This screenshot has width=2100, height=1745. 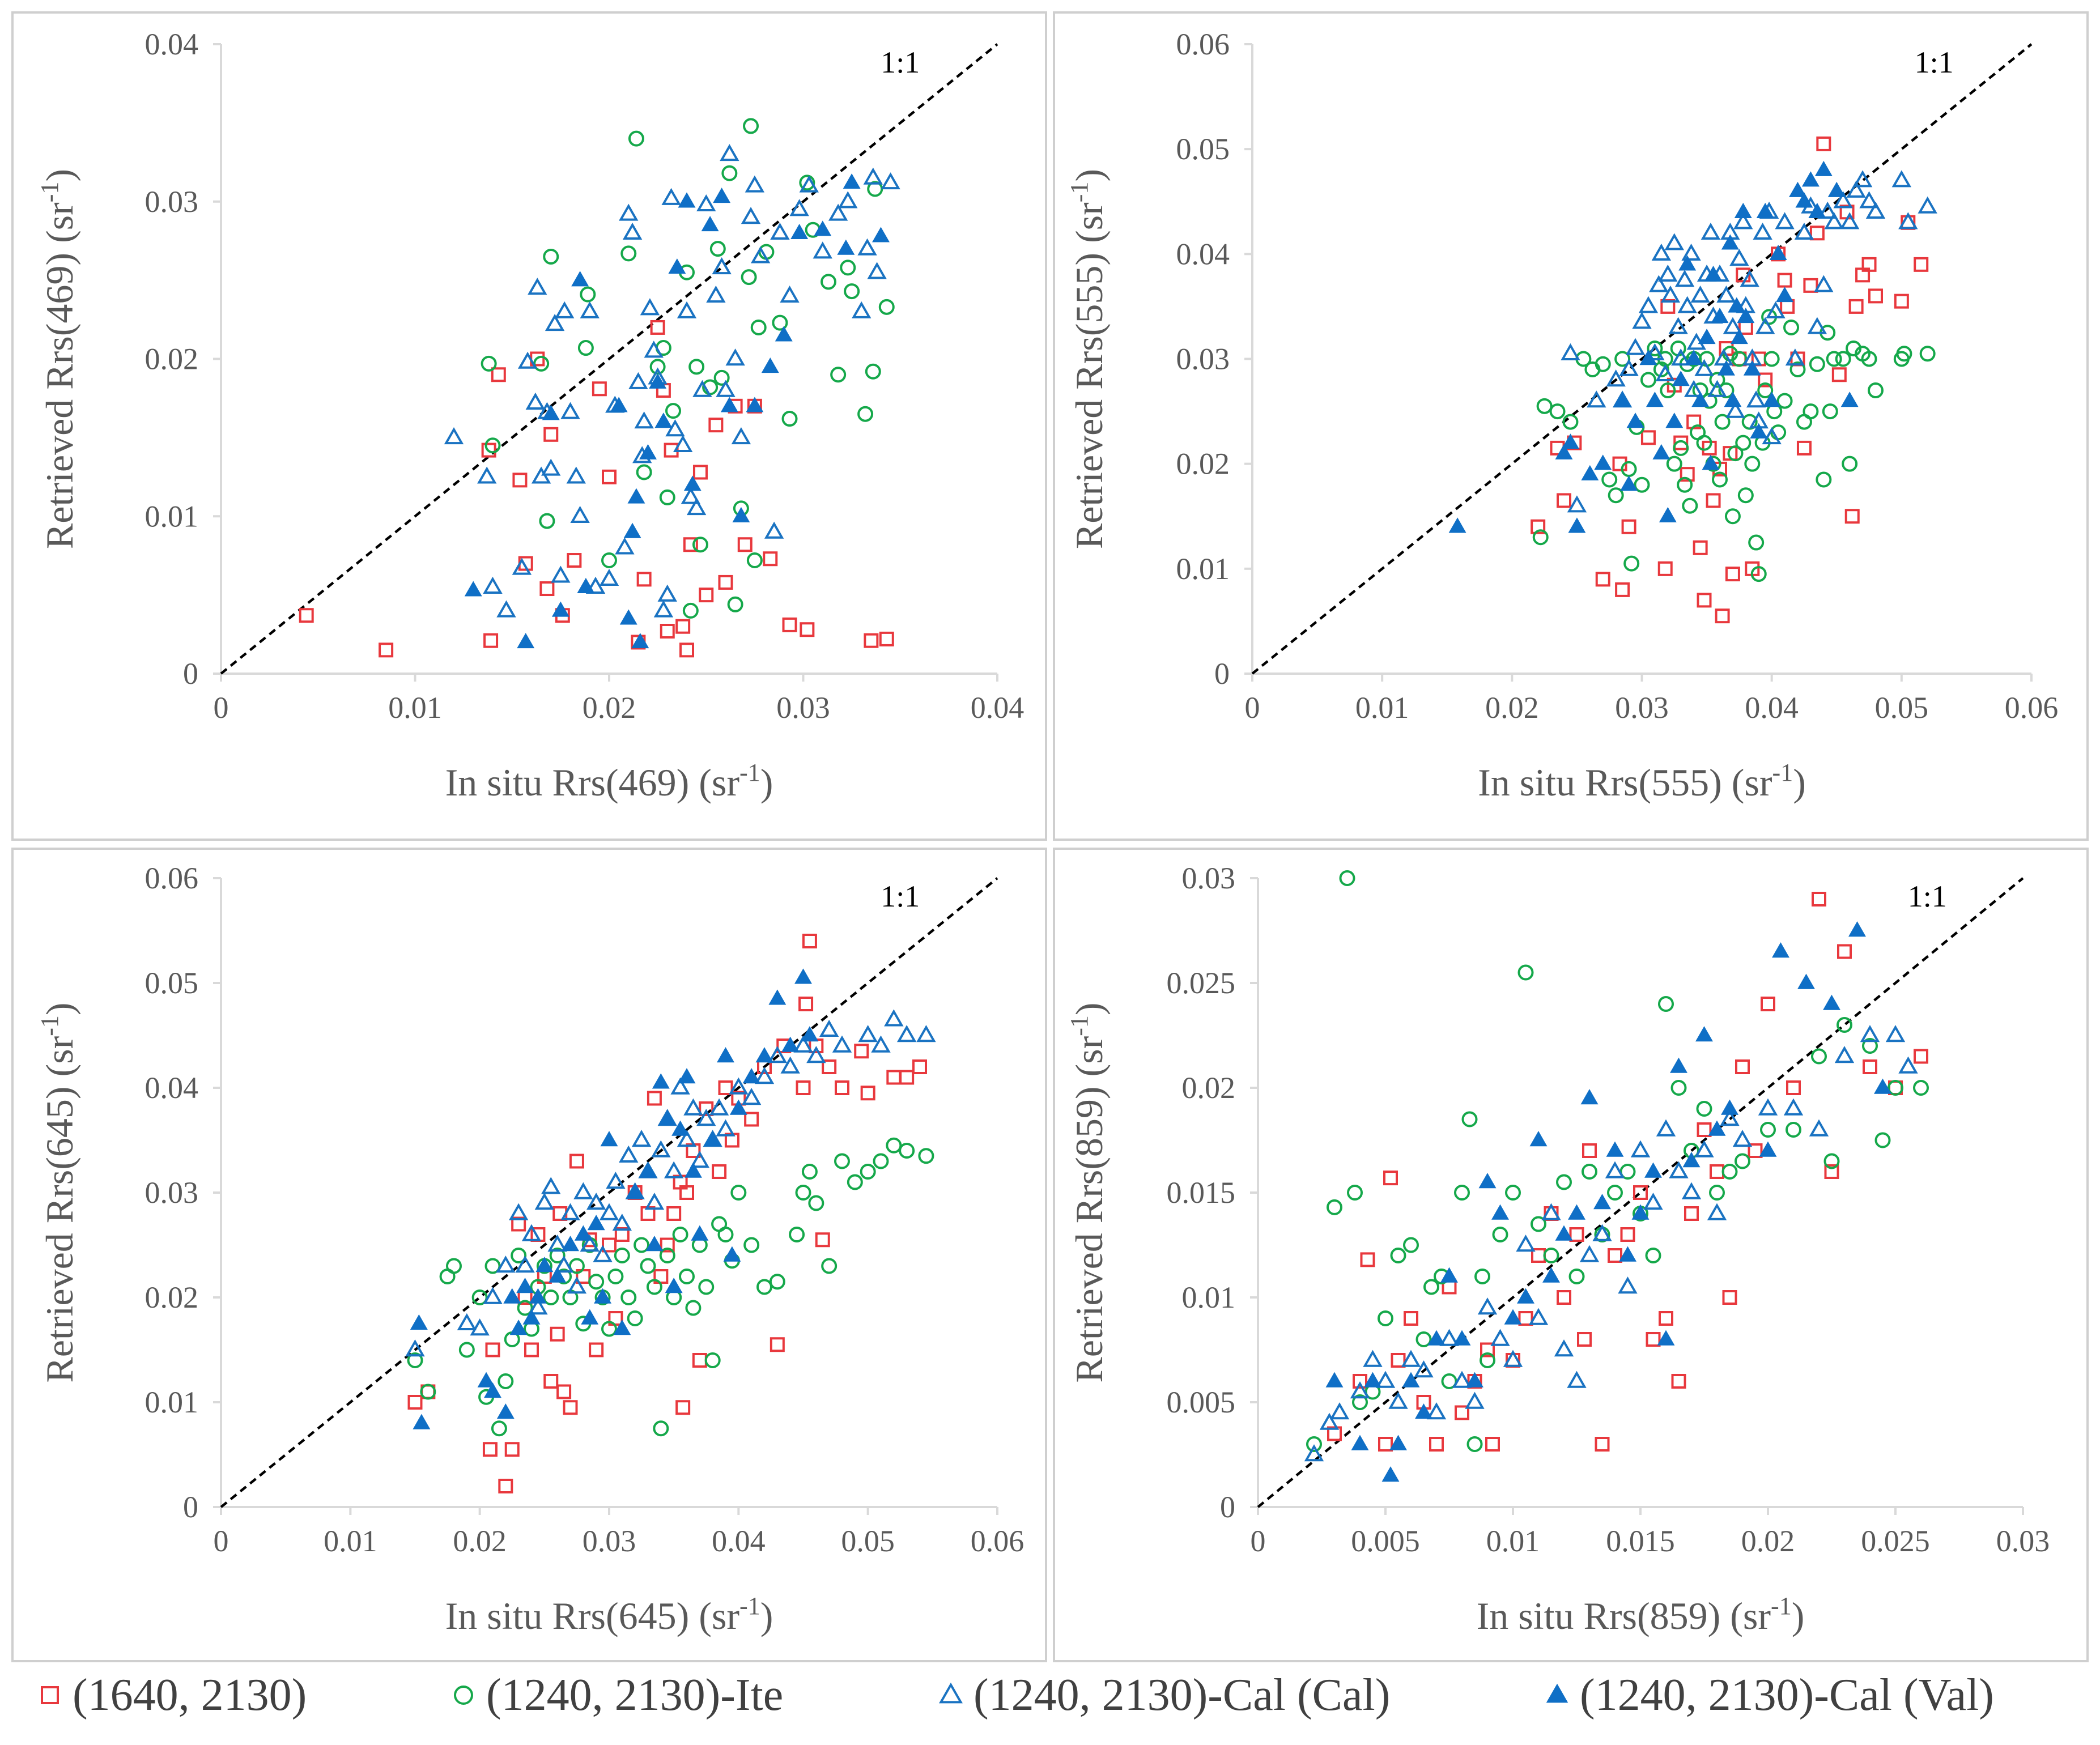 What do you see at coordinates (2023, 1541) in the screenshot?
I see `x-tick-label: 0.03` at bounding box center [2023, 1541].